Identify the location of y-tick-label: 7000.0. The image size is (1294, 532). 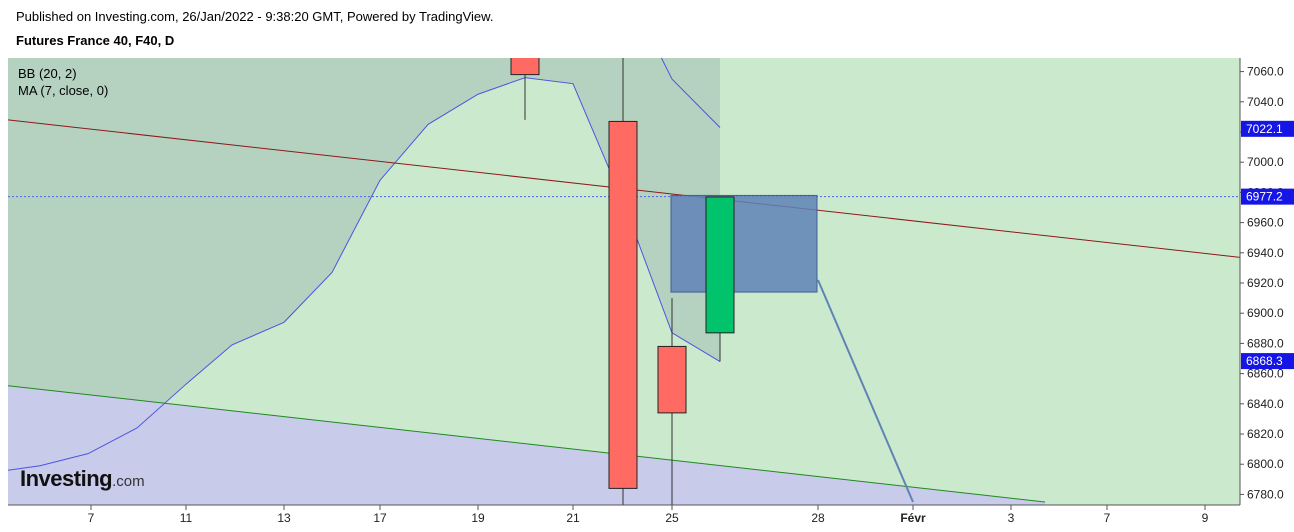
(1265, 162).